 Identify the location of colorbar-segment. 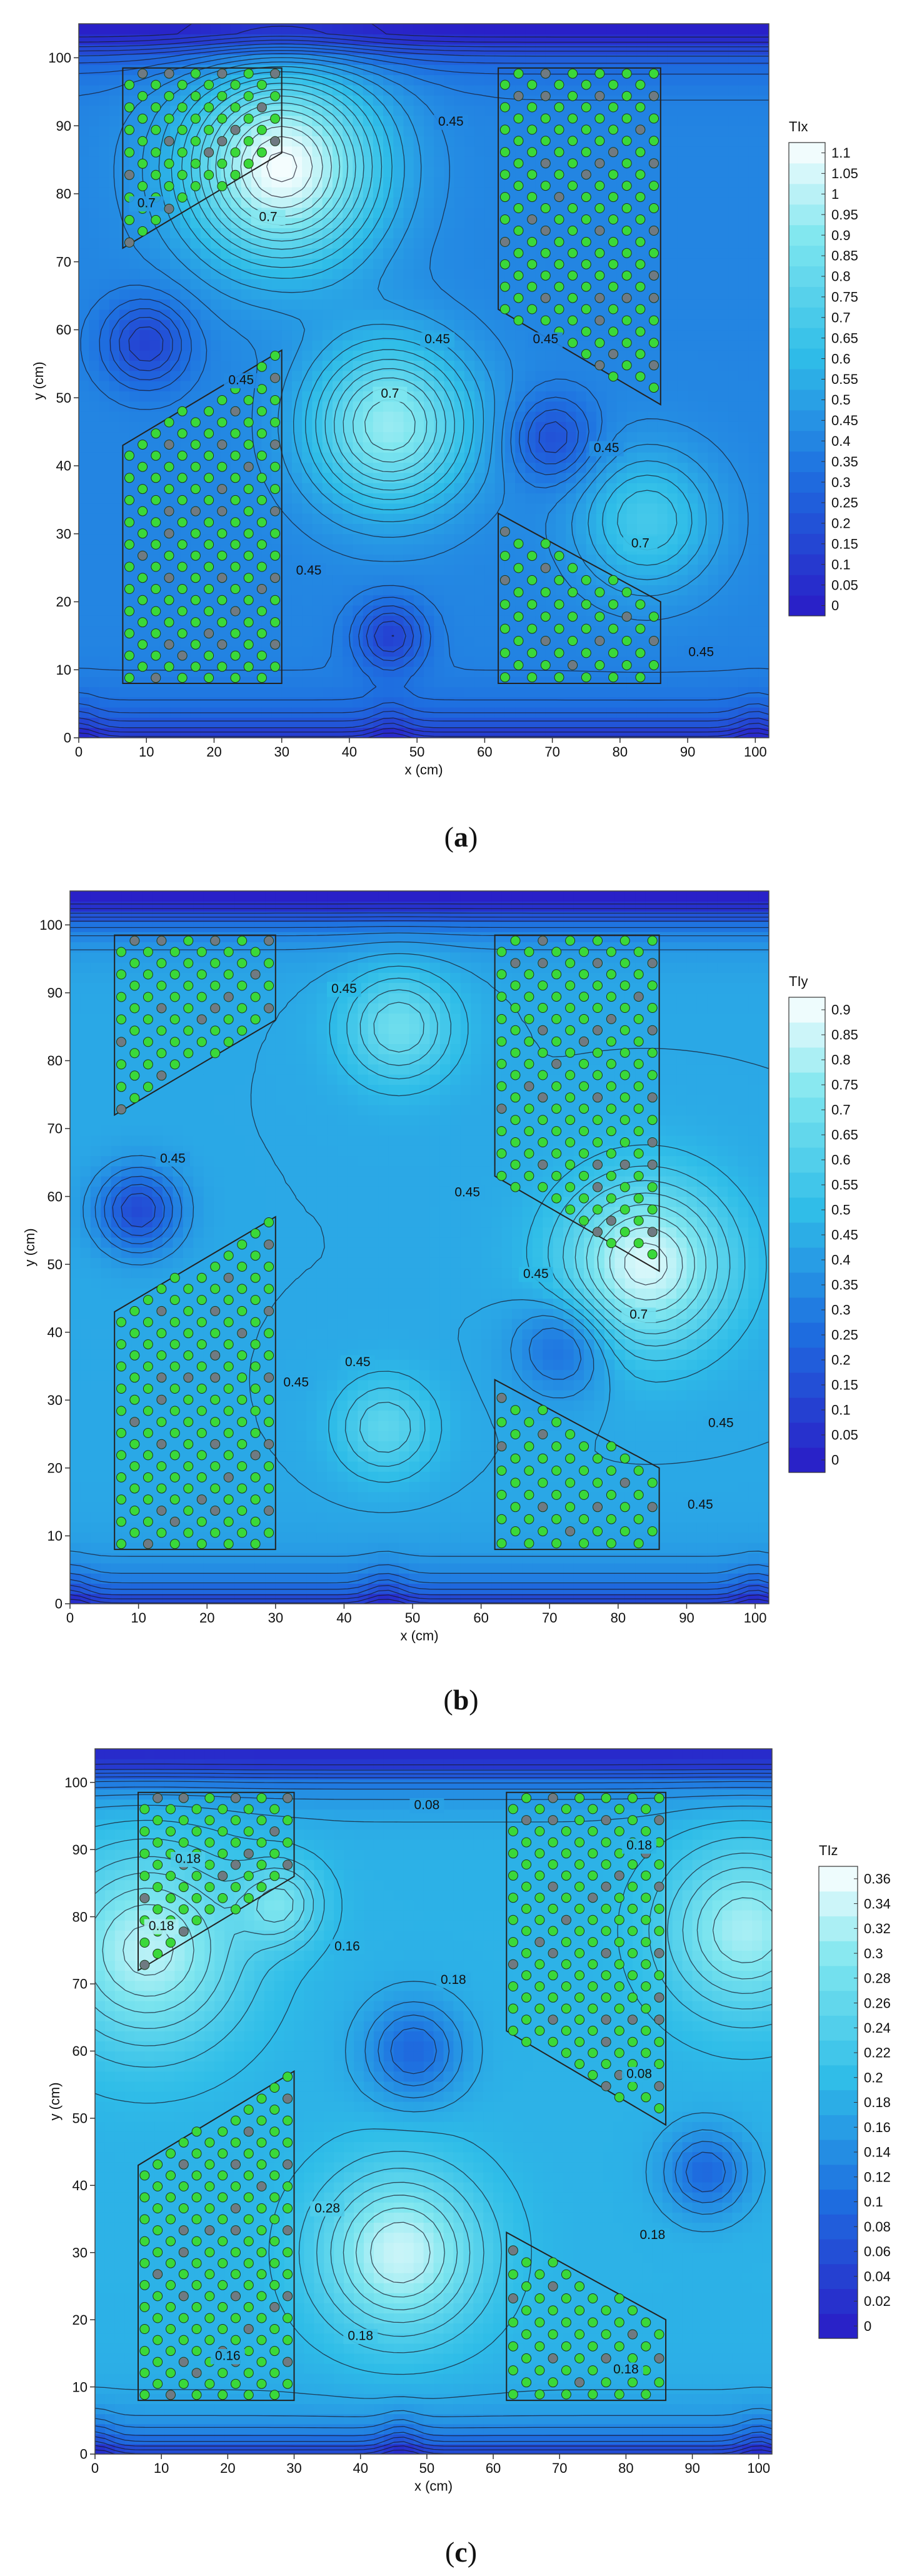
(807, 1035).